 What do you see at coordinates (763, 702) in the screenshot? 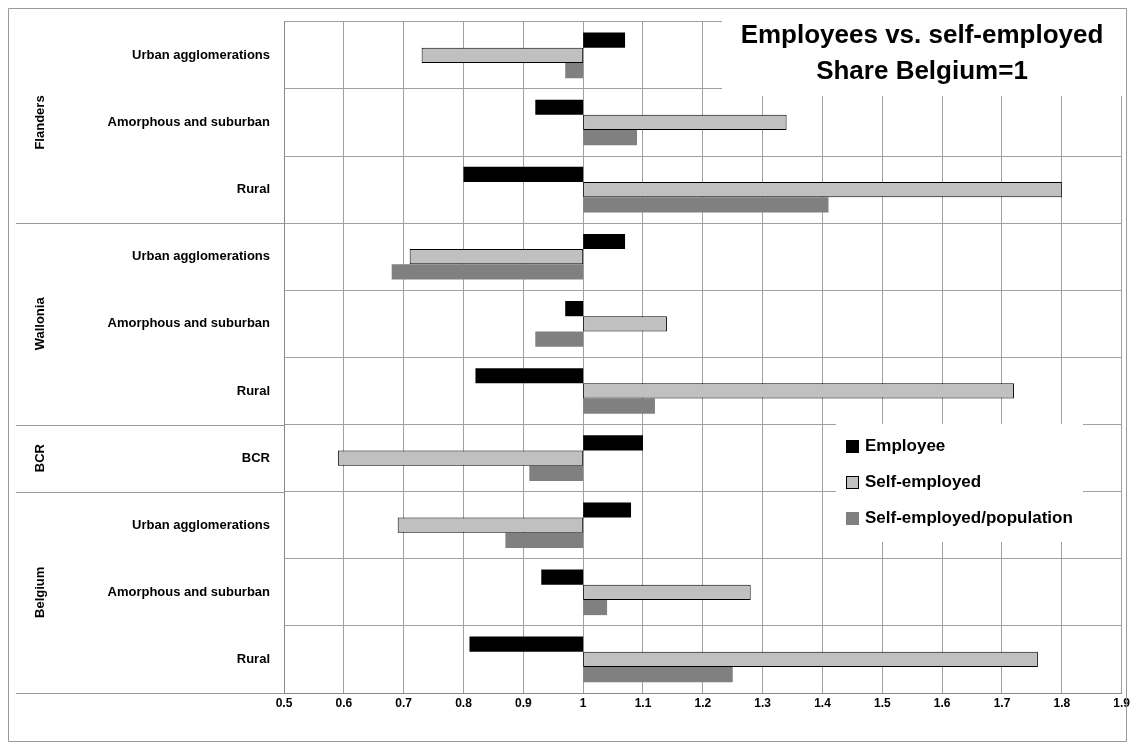
I see `x-tick-label: 1.3` at bounding box center [763, 702].